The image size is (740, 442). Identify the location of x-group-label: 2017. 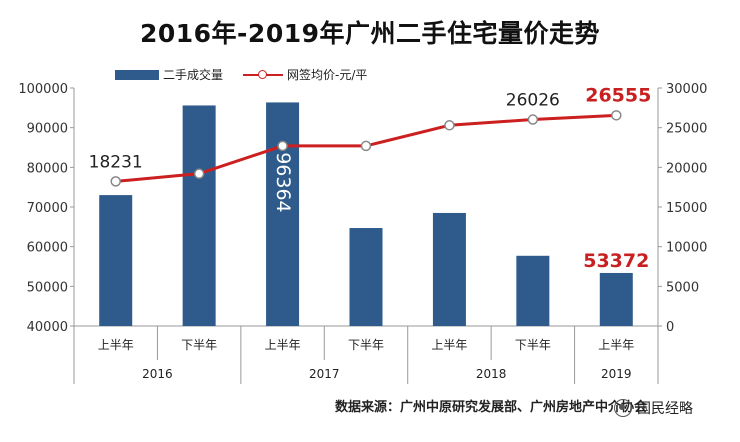
(324, 374).